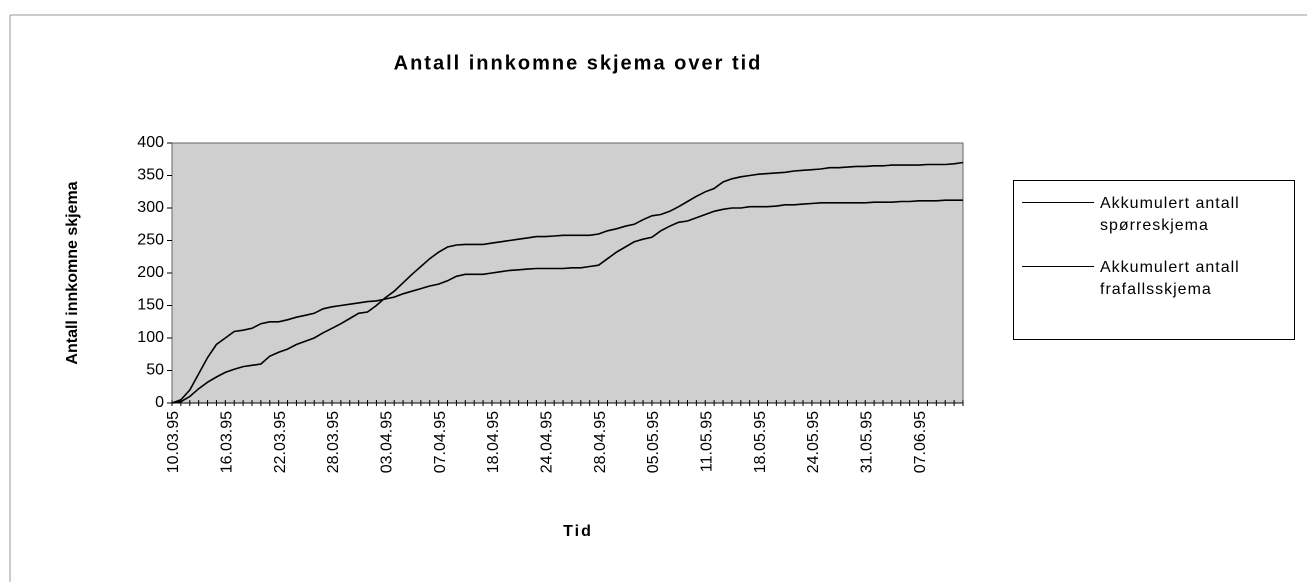 Image resolution: width=1307 pixels, height=582 pixels. Describe the element at coordinates (813, 442) in the screenshot. I see `x-tick-label: 24.05.95` at that location.